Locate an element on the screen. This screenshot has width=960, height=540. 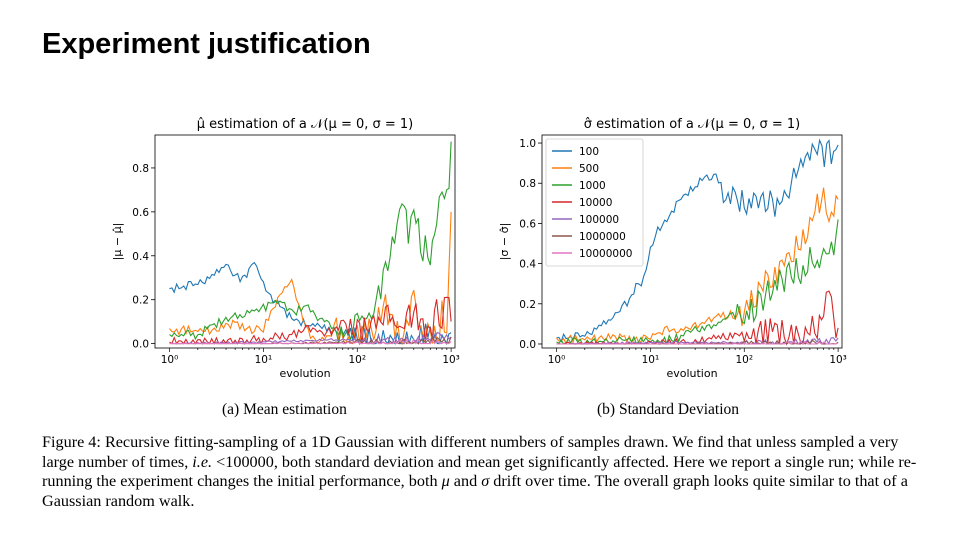
chart-legend: 100 500 1000 10000 100000 1000000 10000000 is located at coordinates (594, 202).